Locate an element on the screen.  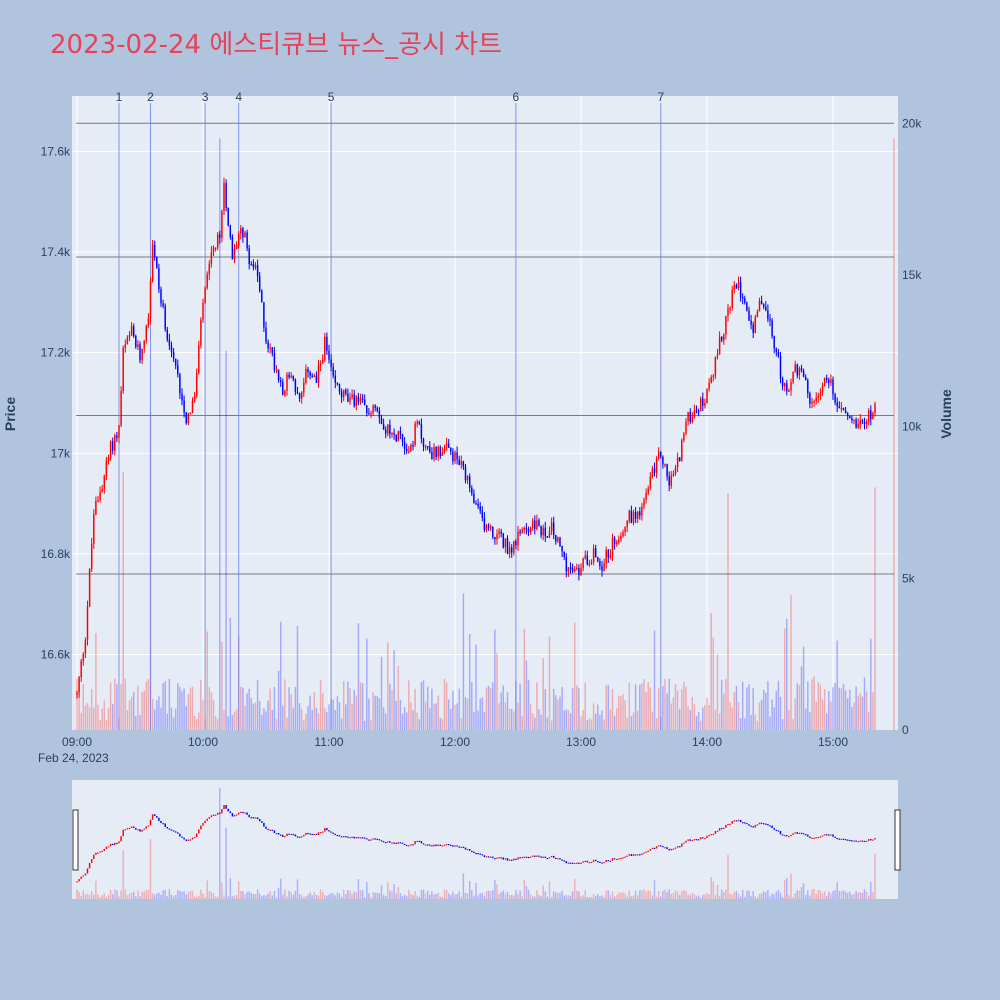
range-slider-right-handle is located at coordinates (897, 840).